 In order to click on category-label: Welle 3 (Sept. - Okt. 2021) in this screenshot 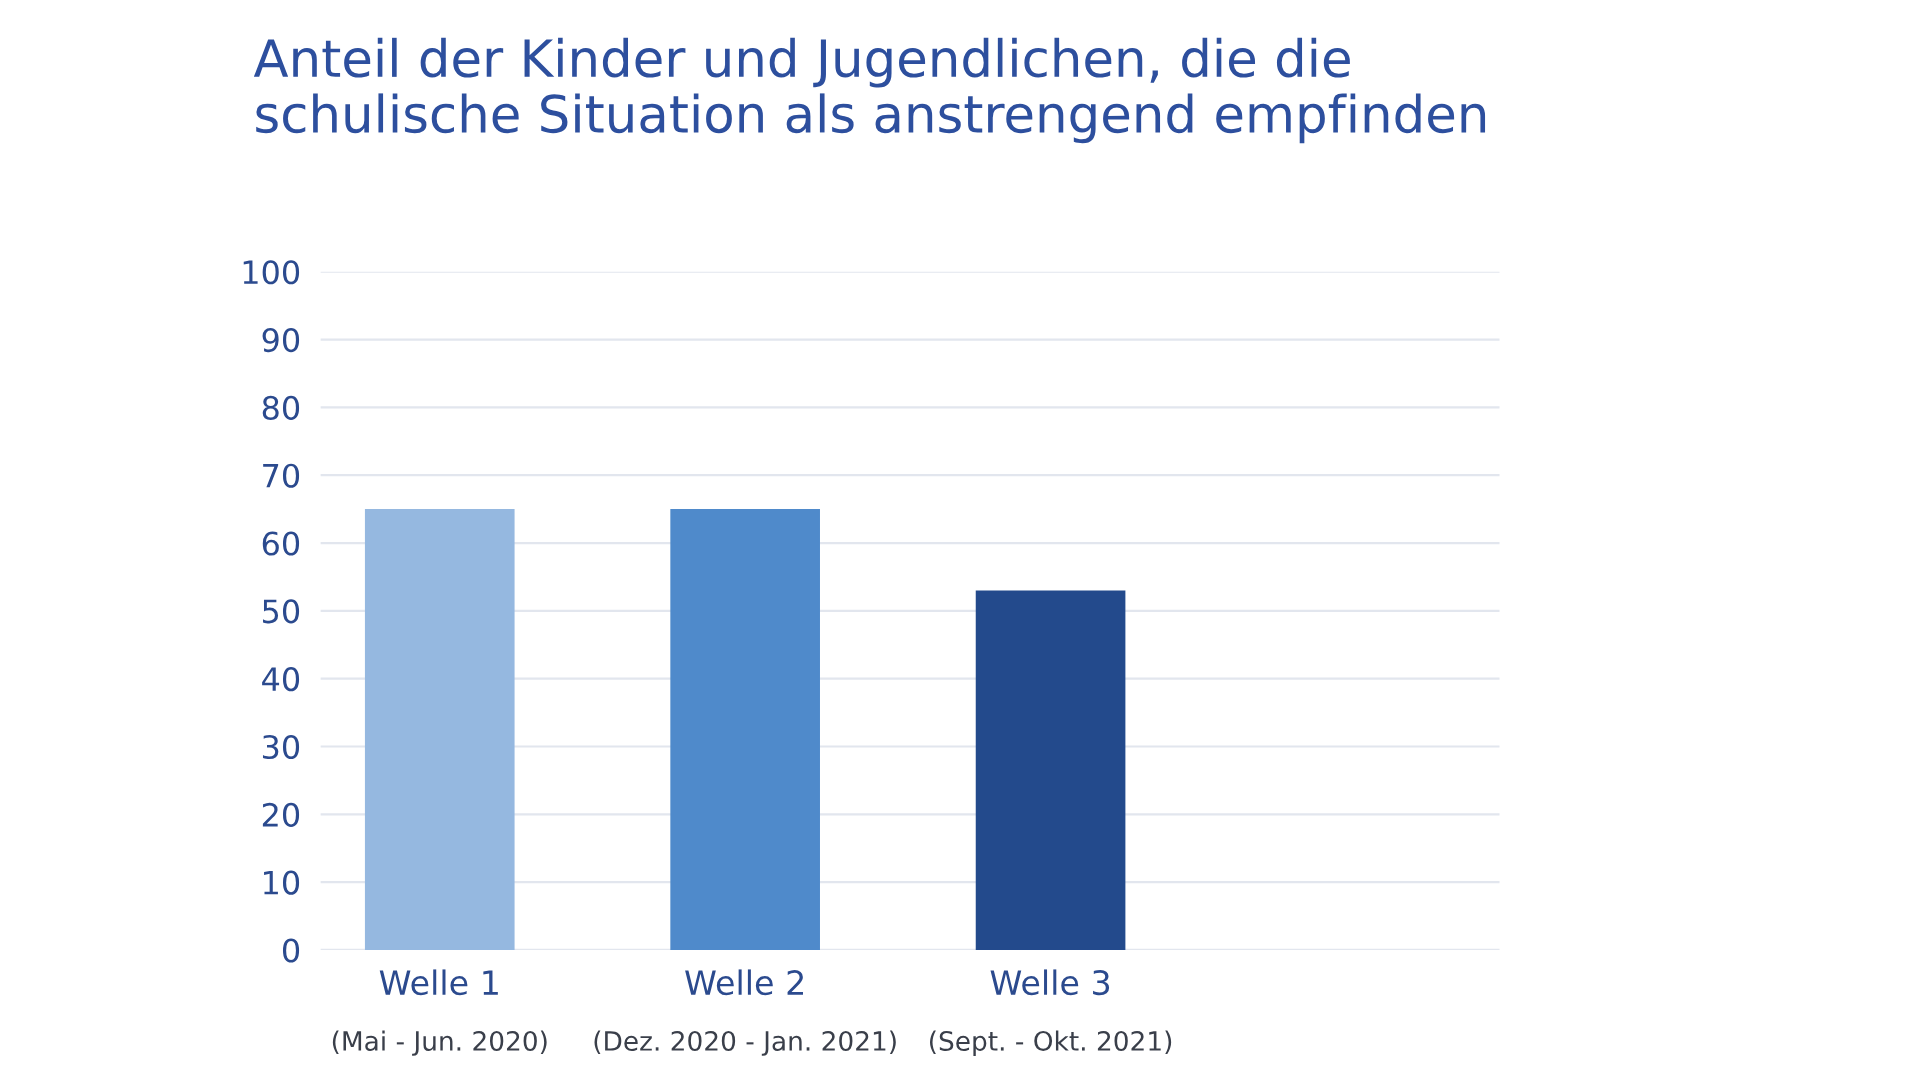, I will do `click(1050, 1013)`.